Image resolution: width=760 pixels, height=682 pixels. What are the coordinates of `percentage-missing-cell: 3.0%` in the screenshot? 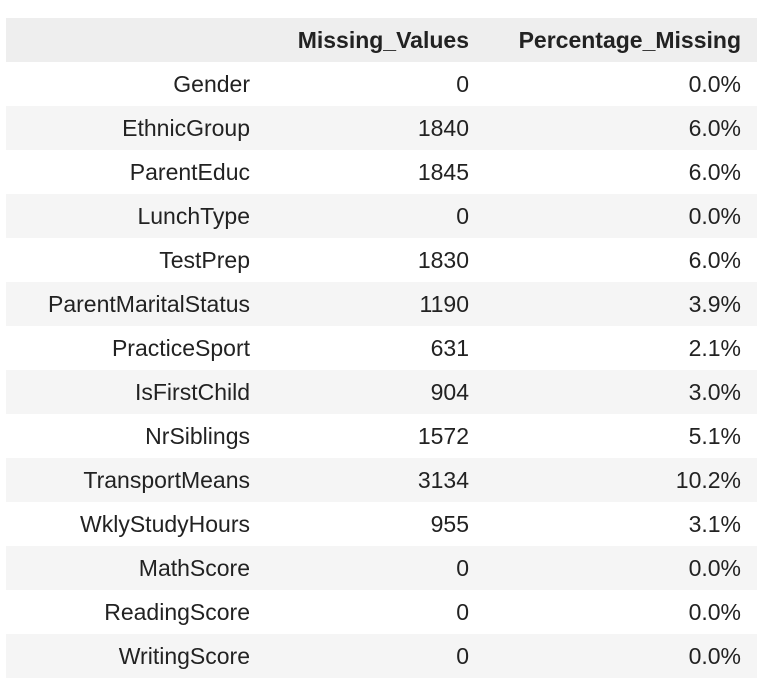 It's located at (714, 391).